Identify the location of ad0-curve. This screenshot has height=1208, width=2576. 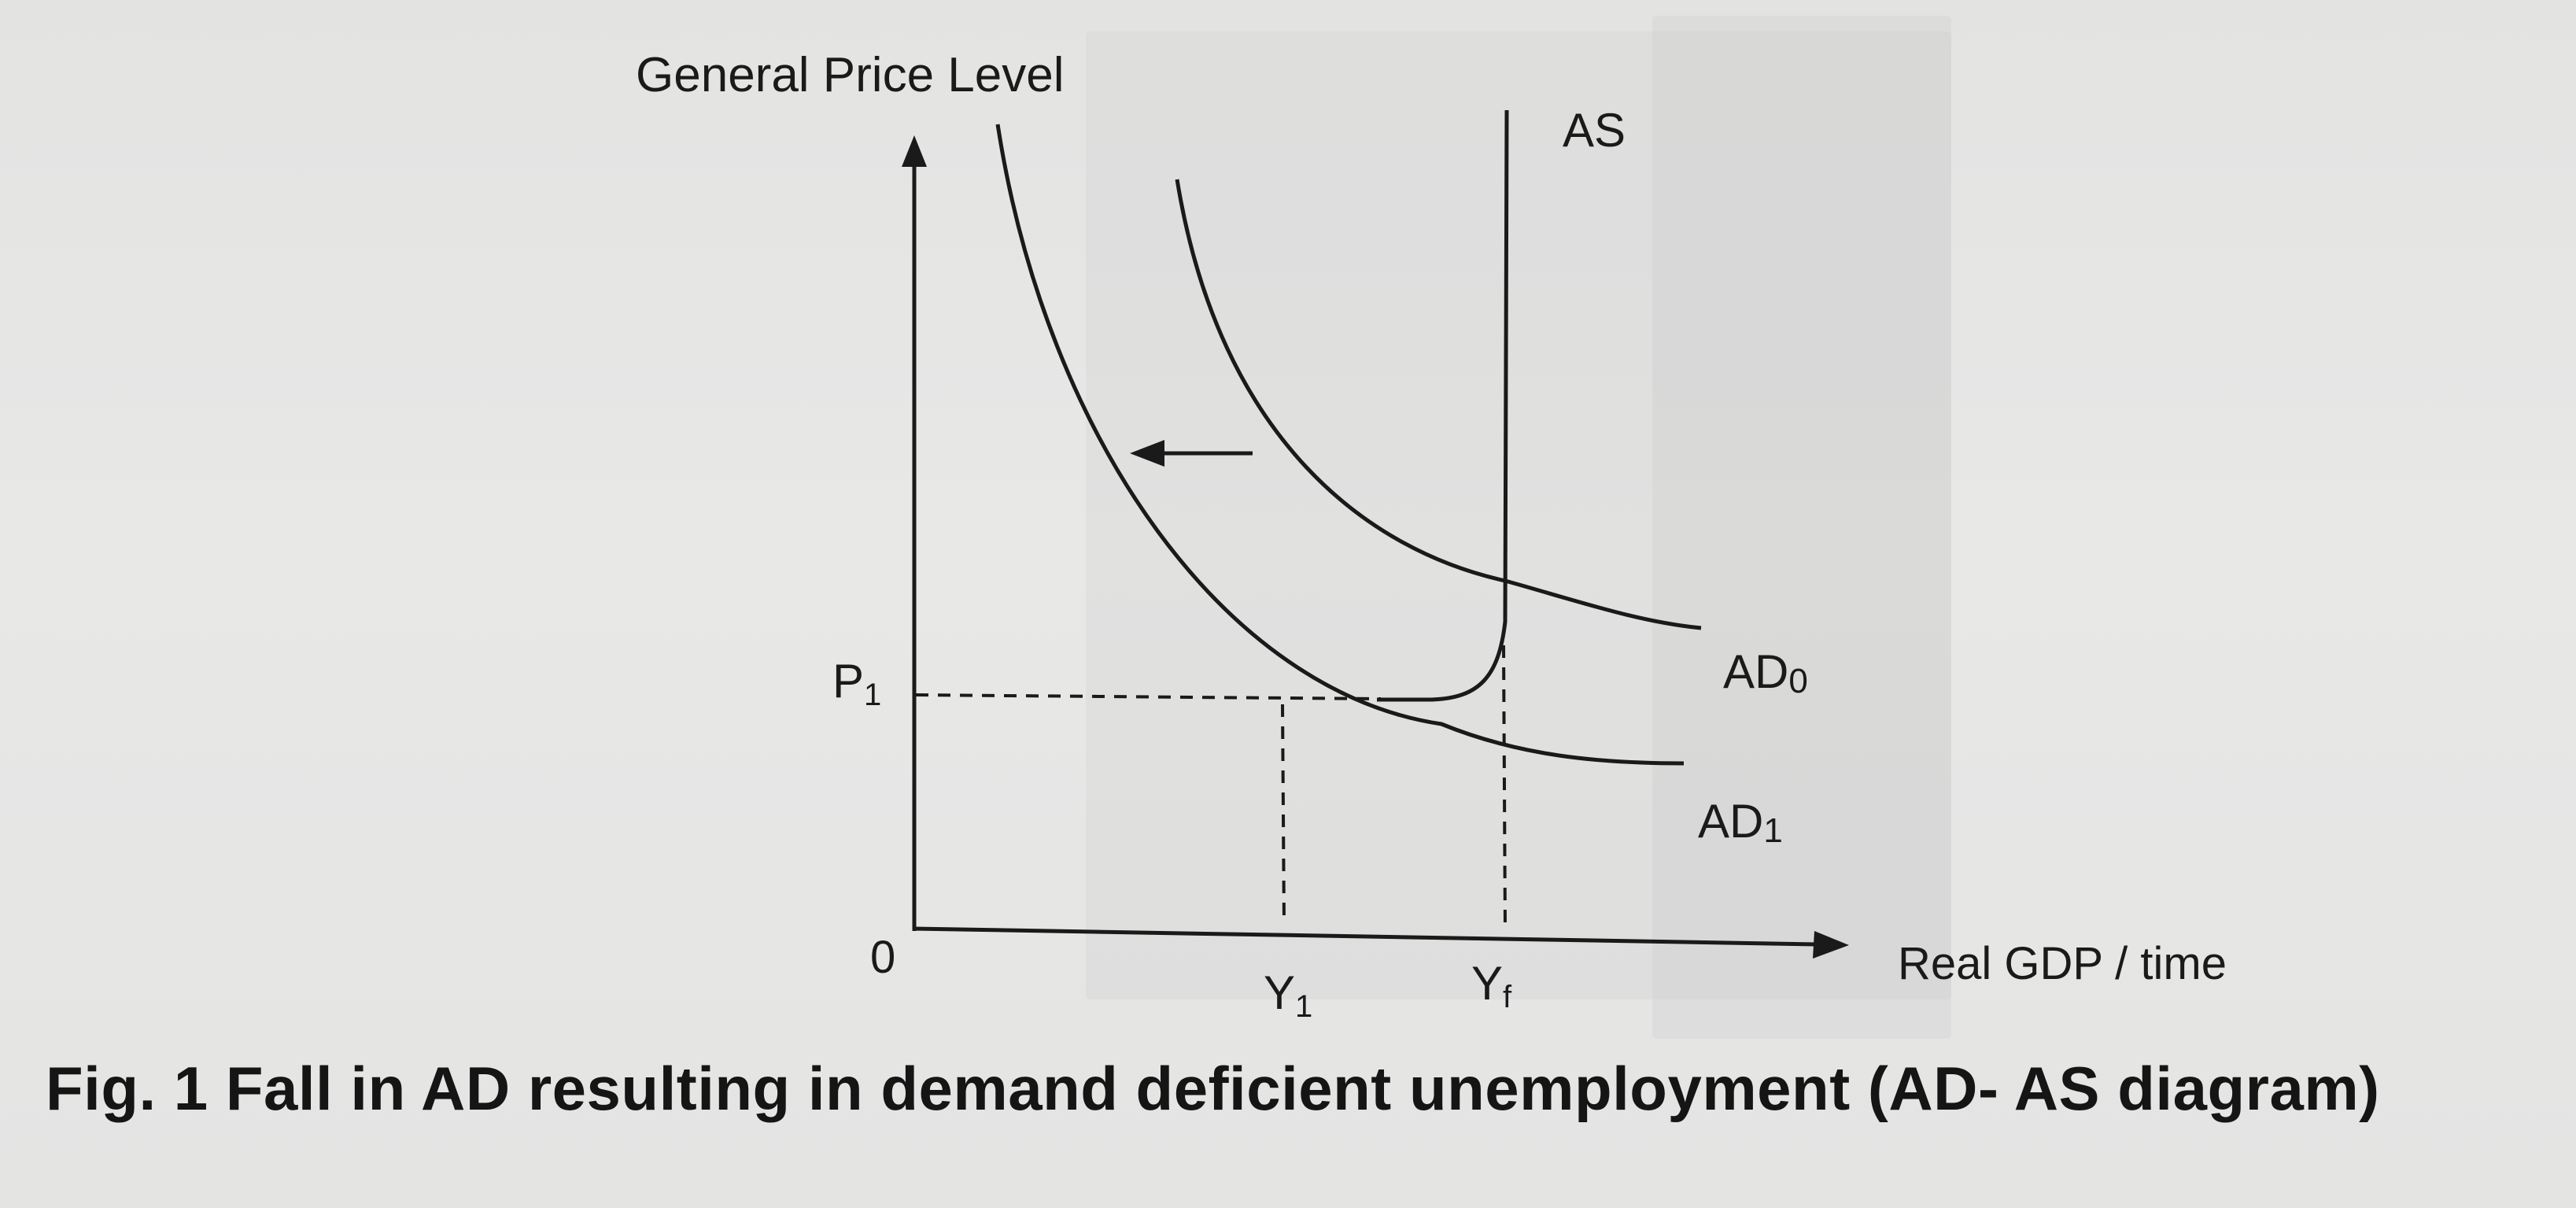
(1438, 405).